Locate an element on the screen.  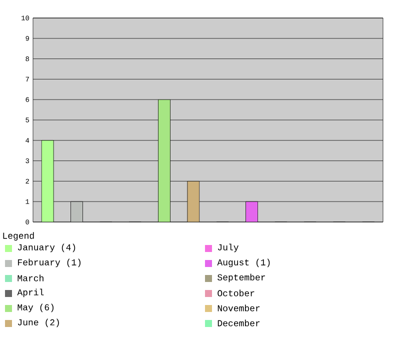
legend-label: March is located at coordinates (31, 278).